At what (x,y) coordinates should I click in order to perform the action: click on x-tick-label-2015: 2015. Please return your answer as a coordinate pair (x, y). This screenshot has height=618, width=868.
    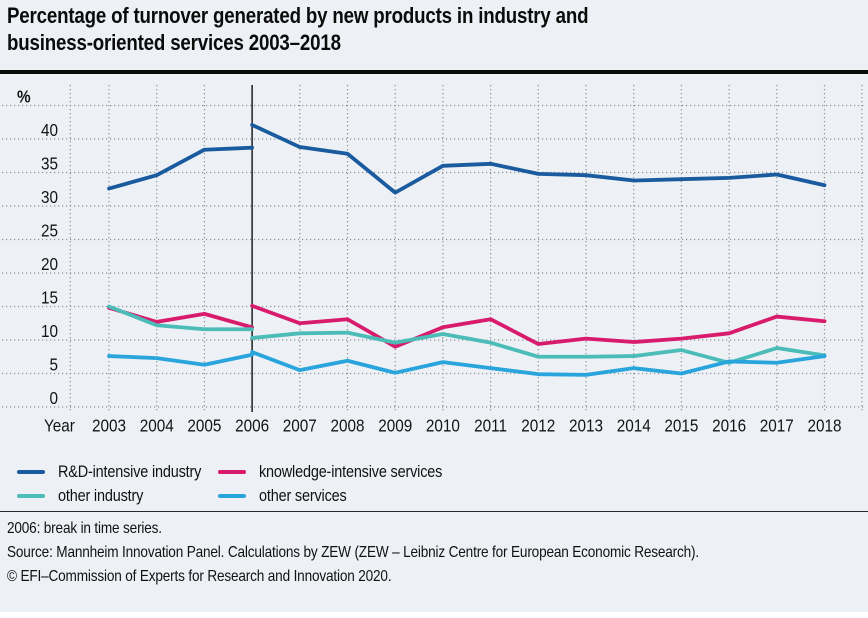
    Looking at the image, I should click on (681, 425).